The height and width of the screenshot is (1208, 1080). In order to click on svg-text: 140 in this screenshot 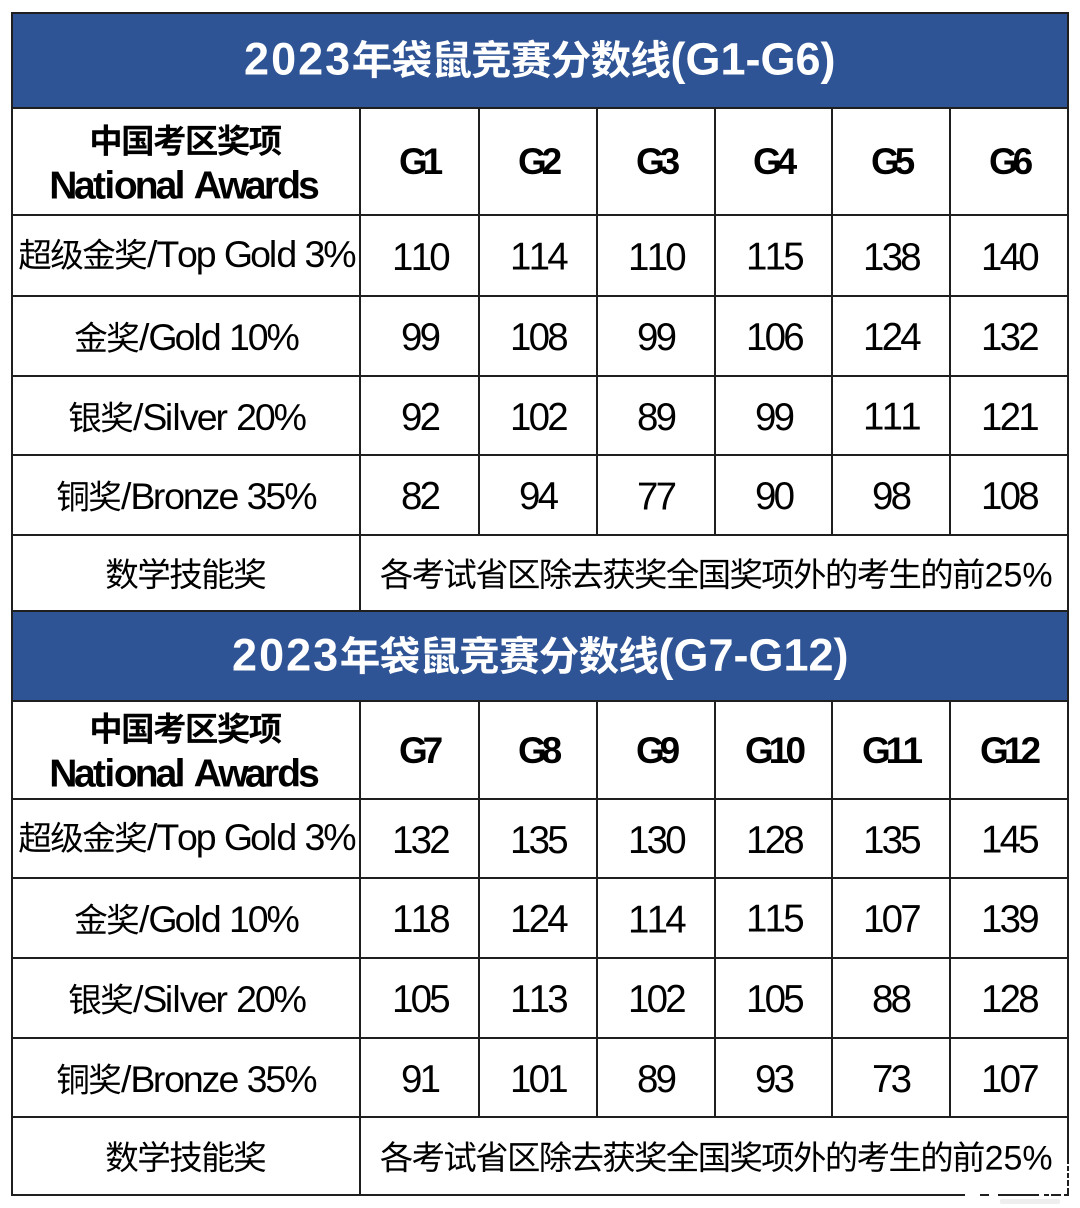, I will do `click(1010, 256)`.